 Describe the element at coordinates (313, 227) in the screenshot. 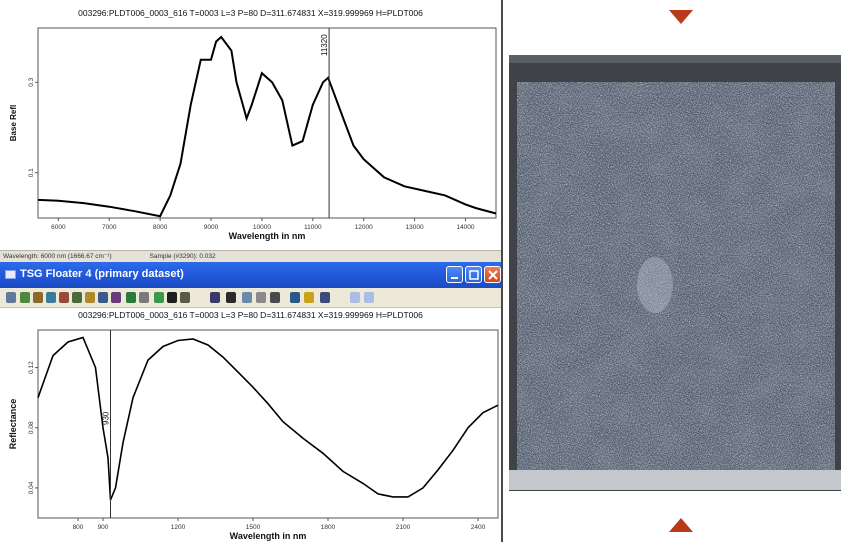

I see `x-tick-label: 11000` at that location.